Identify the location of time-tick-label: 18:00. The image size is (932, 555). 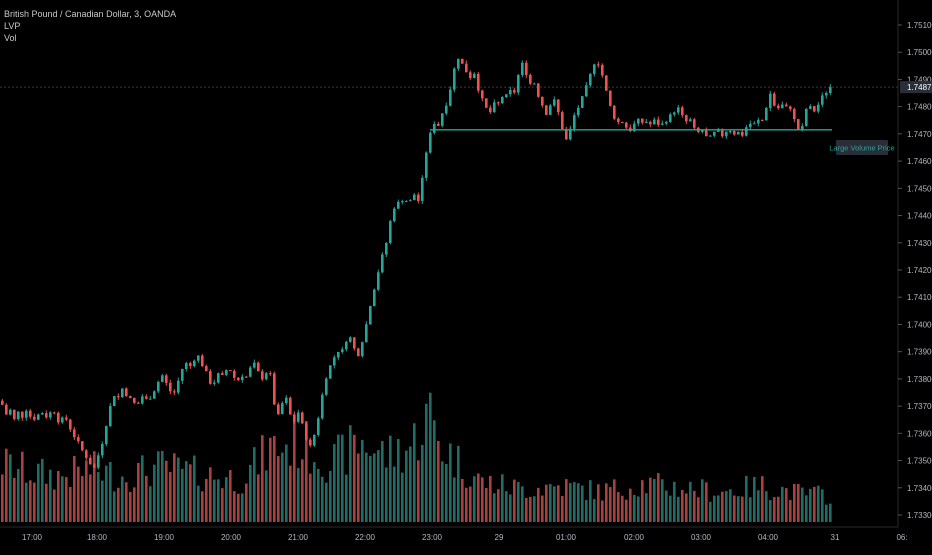
(97, 537).